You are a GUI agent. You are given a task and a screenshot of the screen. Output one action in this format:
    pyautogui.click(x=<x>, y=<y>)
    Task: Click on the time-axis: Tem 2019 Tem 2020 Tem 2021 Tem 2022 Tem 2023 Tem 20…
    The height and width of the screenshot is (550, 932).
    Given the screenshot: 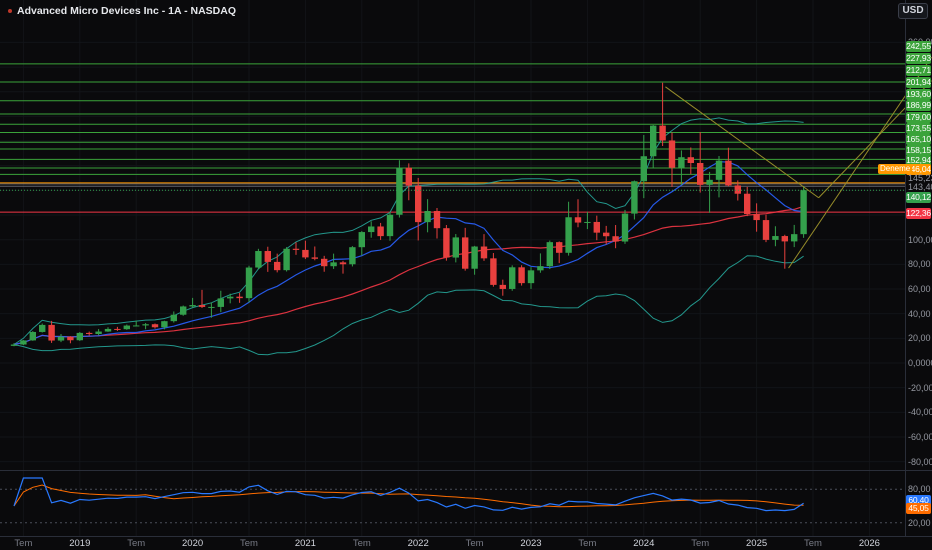 What is the action you would take?
    pyautogui.click(x=466, y=543)
    